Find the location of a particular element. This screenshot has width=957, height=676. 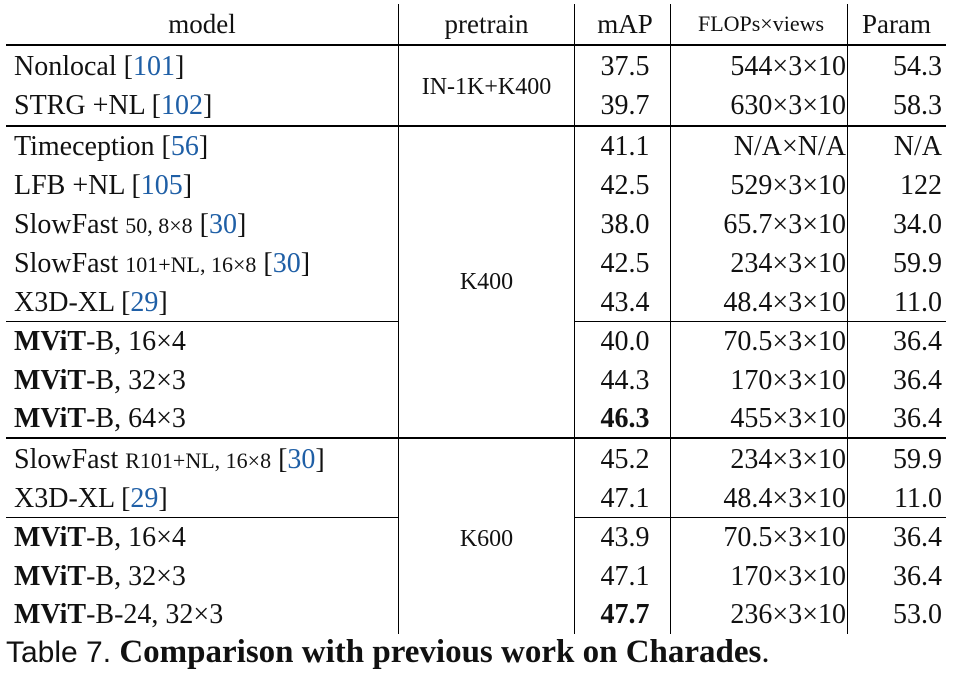

header-model: model is located at coordinates (202, 24).